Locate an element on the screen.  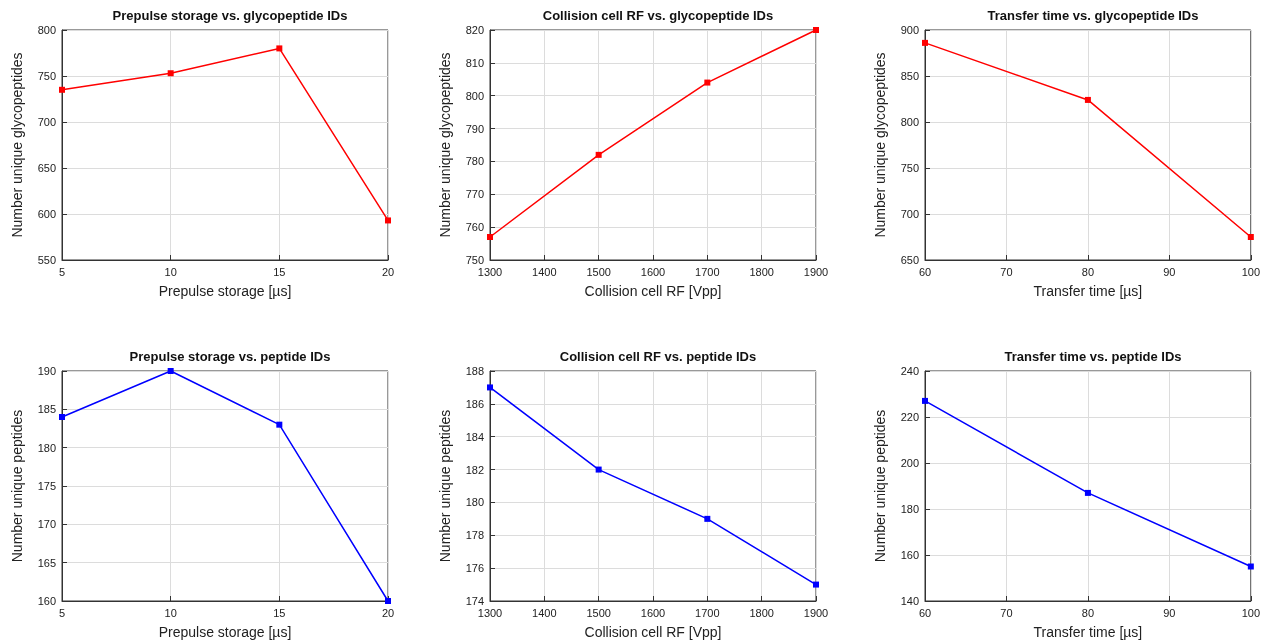
y-tick-label: 240 is located at coordinates (909, 371).